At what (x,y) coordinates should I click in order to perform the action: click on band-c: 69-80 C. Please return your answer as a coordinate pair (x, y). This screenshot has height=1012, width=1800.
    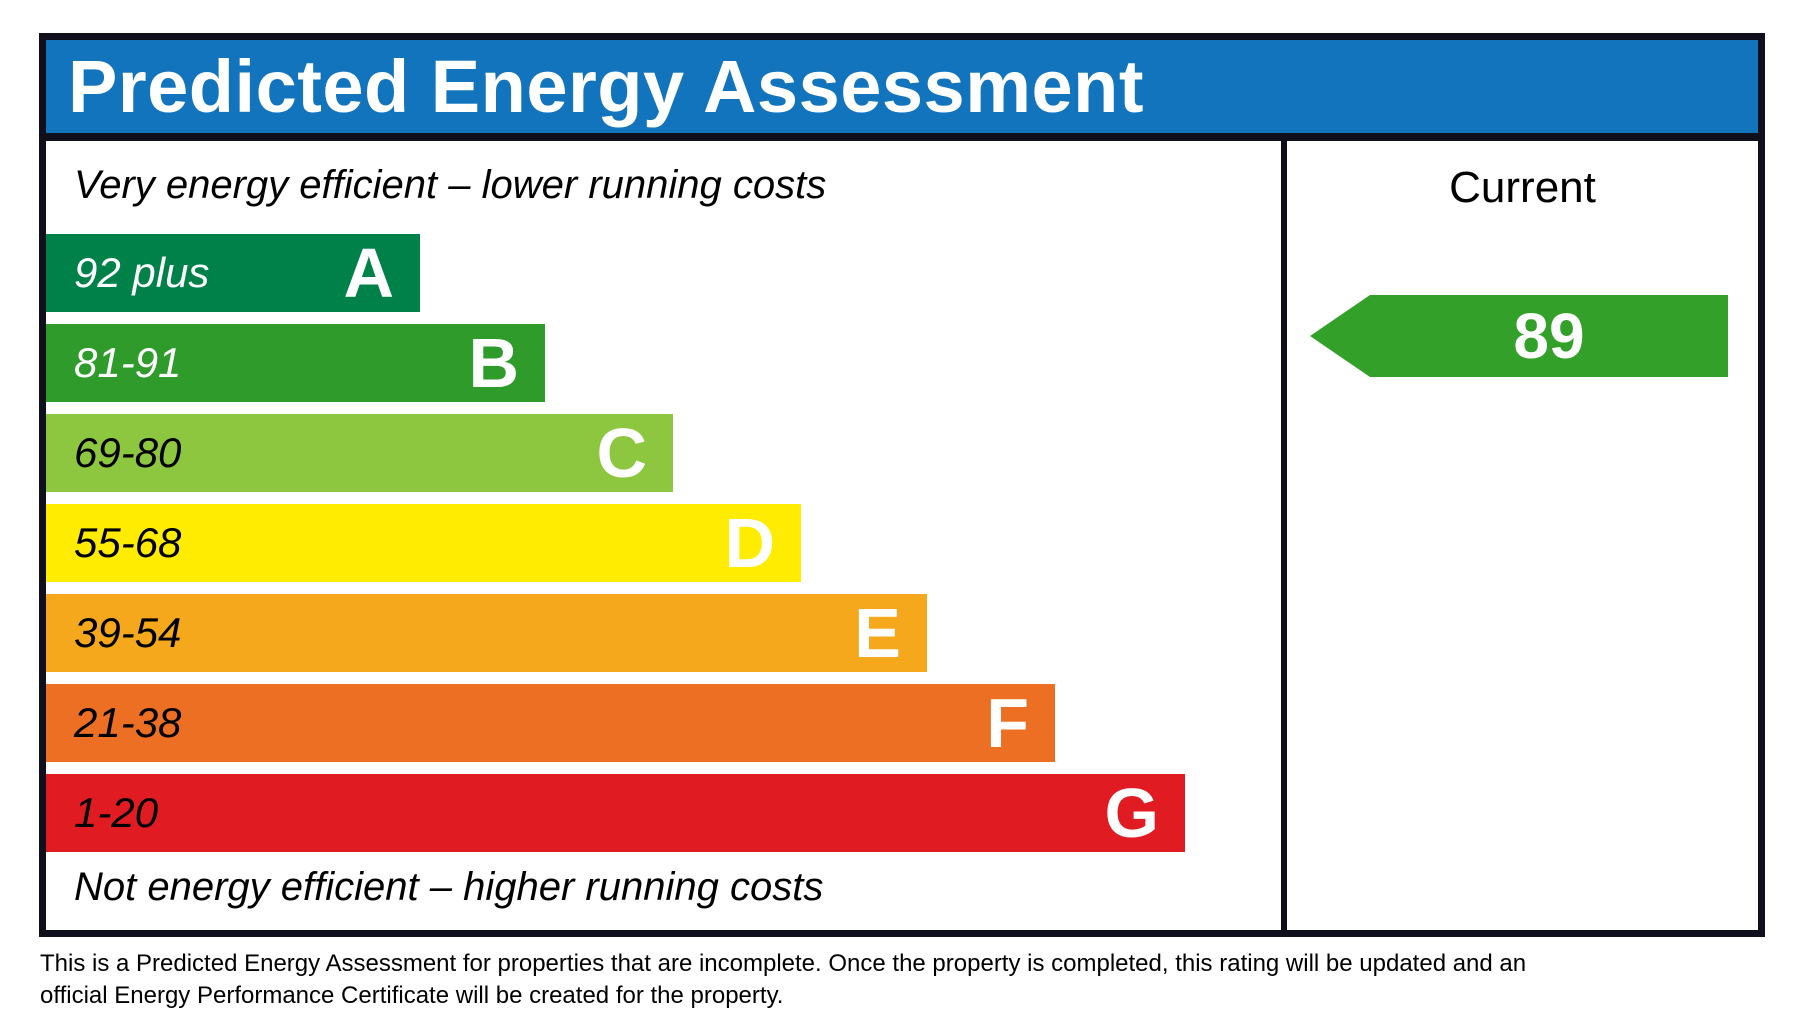
    Looking at the image, I should click on (359, 453).